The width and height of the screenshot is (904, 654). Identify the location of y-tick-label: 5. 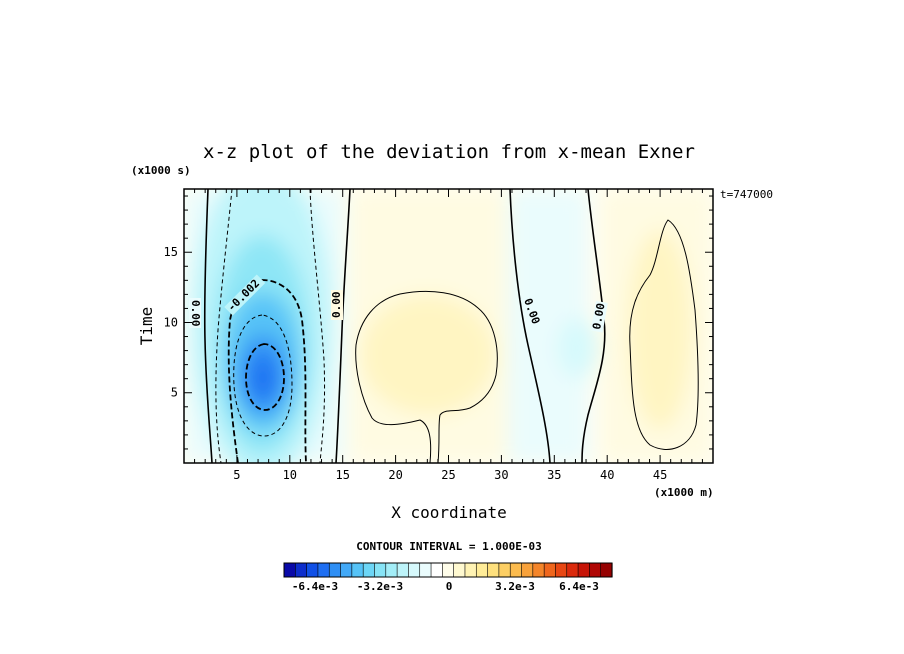
(174, 393).